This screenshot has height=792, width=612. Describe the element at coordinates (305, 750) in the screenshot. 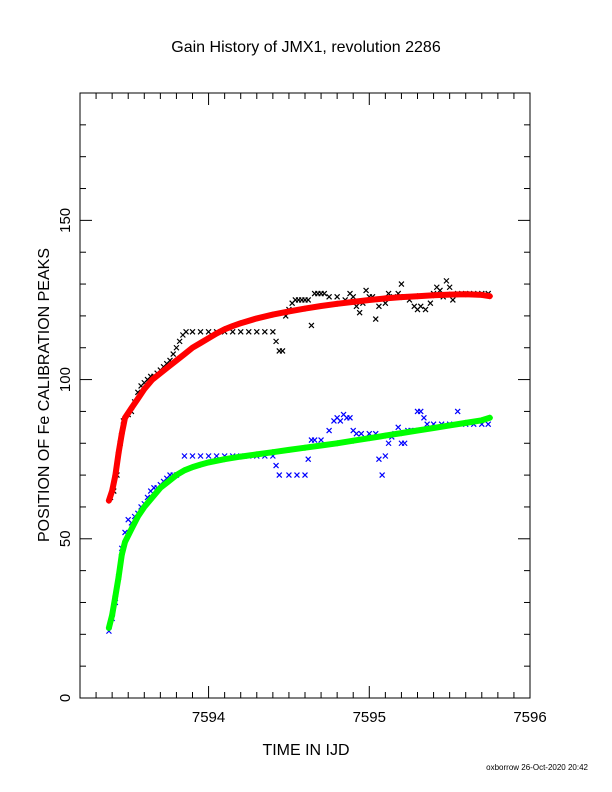

I see `x-axis-label: TIME IN IJD` at that location.